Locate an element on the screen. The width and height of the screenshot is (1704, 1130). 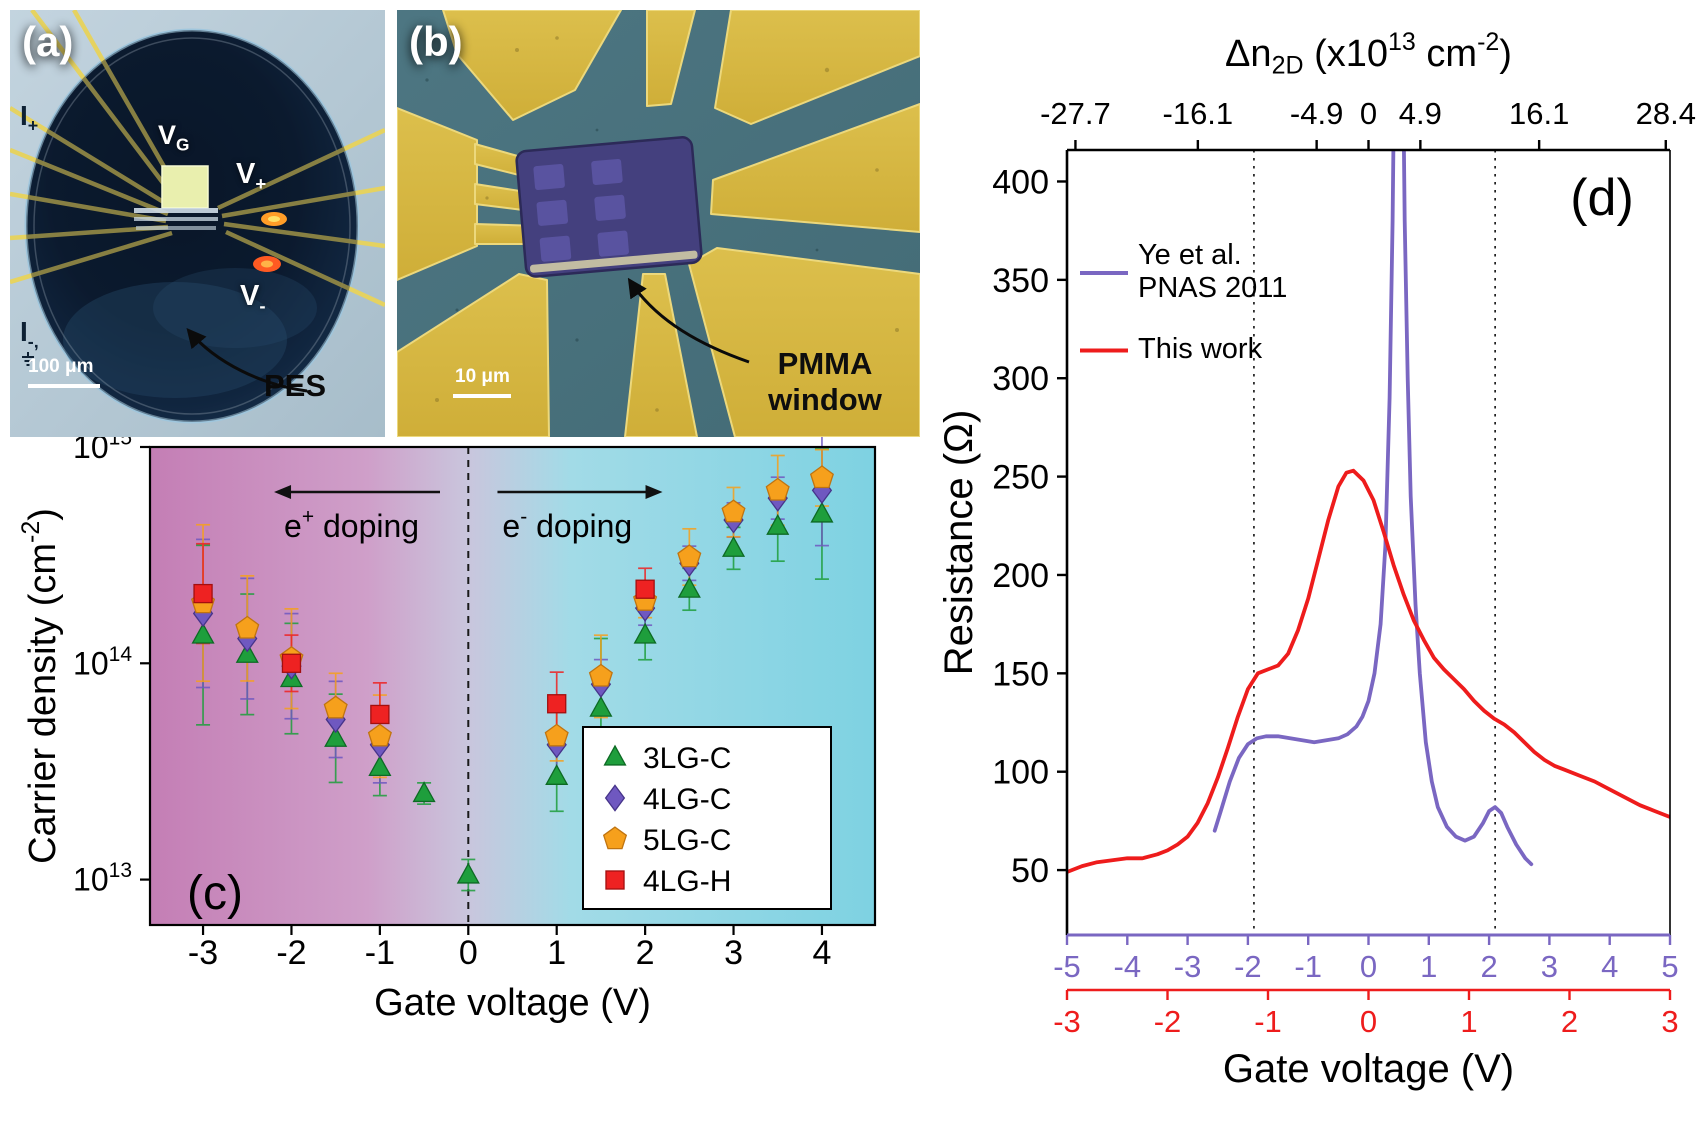
legend-label: 5LG-C is located at coordinates (687, 840).